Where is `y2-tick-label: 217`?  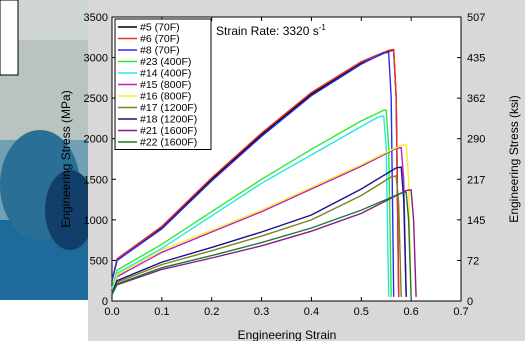 y2-tick-label: 217 is located at coordinates (476, 180).